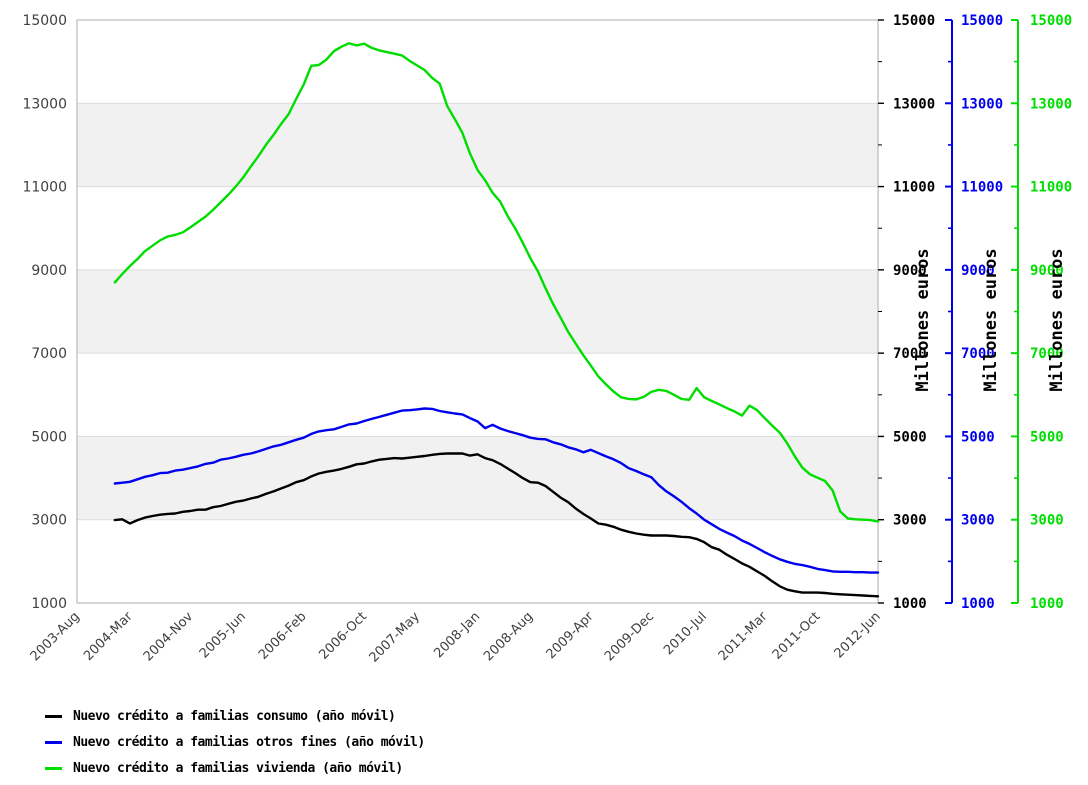  I want to click on blue-axis-tick-label: 11000, so click(982, 188).